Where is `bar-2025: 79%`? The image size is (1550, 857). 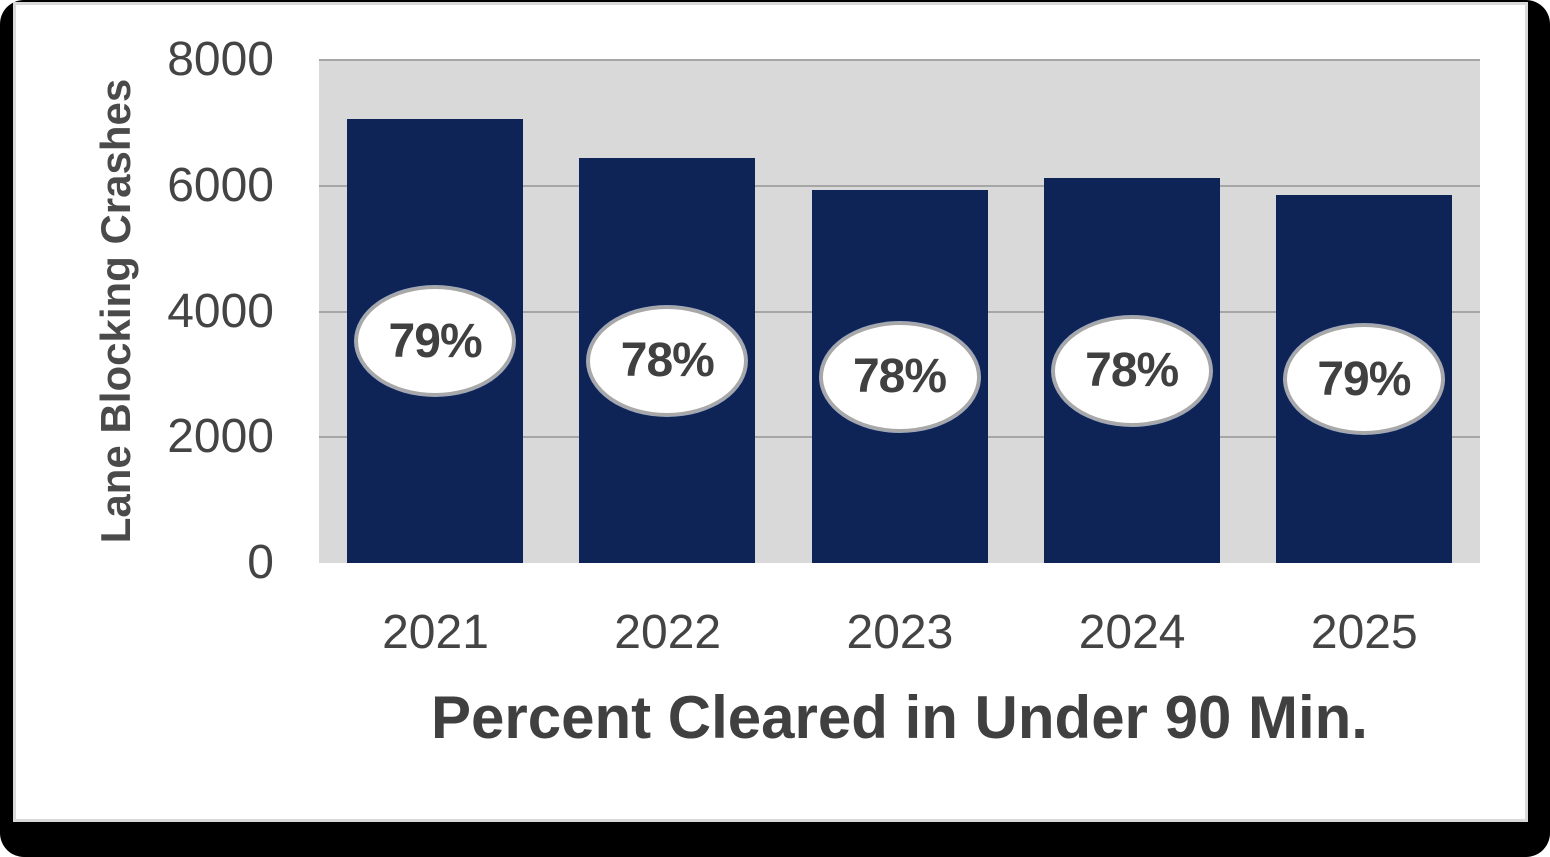
bar-2025: 79% is located at coordinates (1363, 379).